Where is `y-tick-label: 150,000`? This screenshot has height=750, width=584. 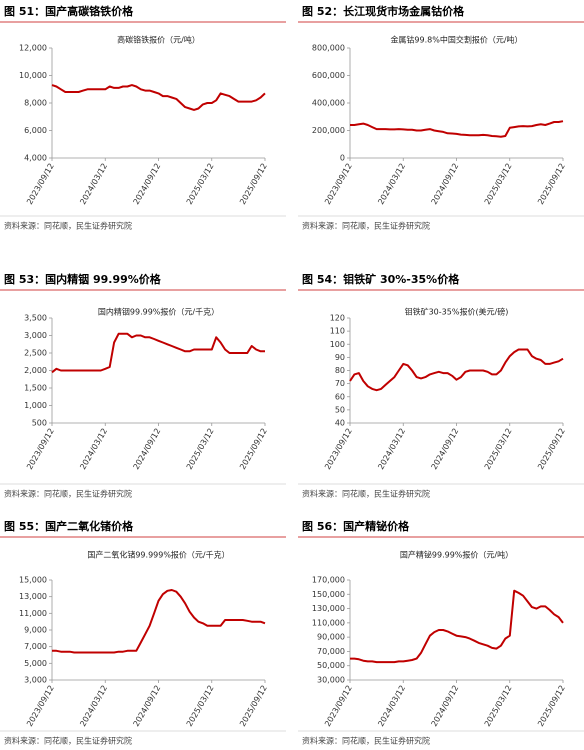 y-tick-label: 150,000 is located at coordinates (328, 594).